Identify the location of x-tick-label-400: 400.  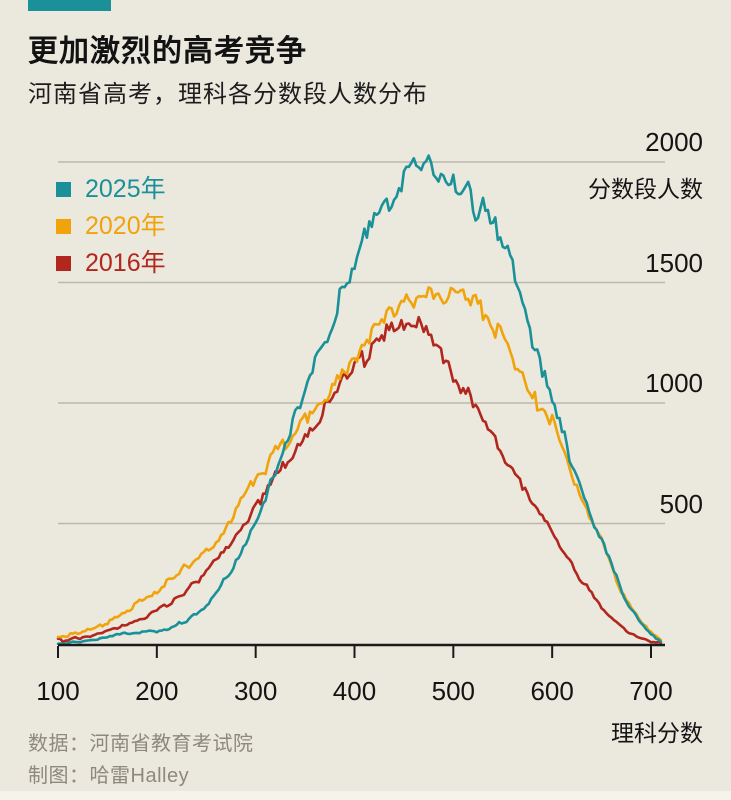
(354, 691).